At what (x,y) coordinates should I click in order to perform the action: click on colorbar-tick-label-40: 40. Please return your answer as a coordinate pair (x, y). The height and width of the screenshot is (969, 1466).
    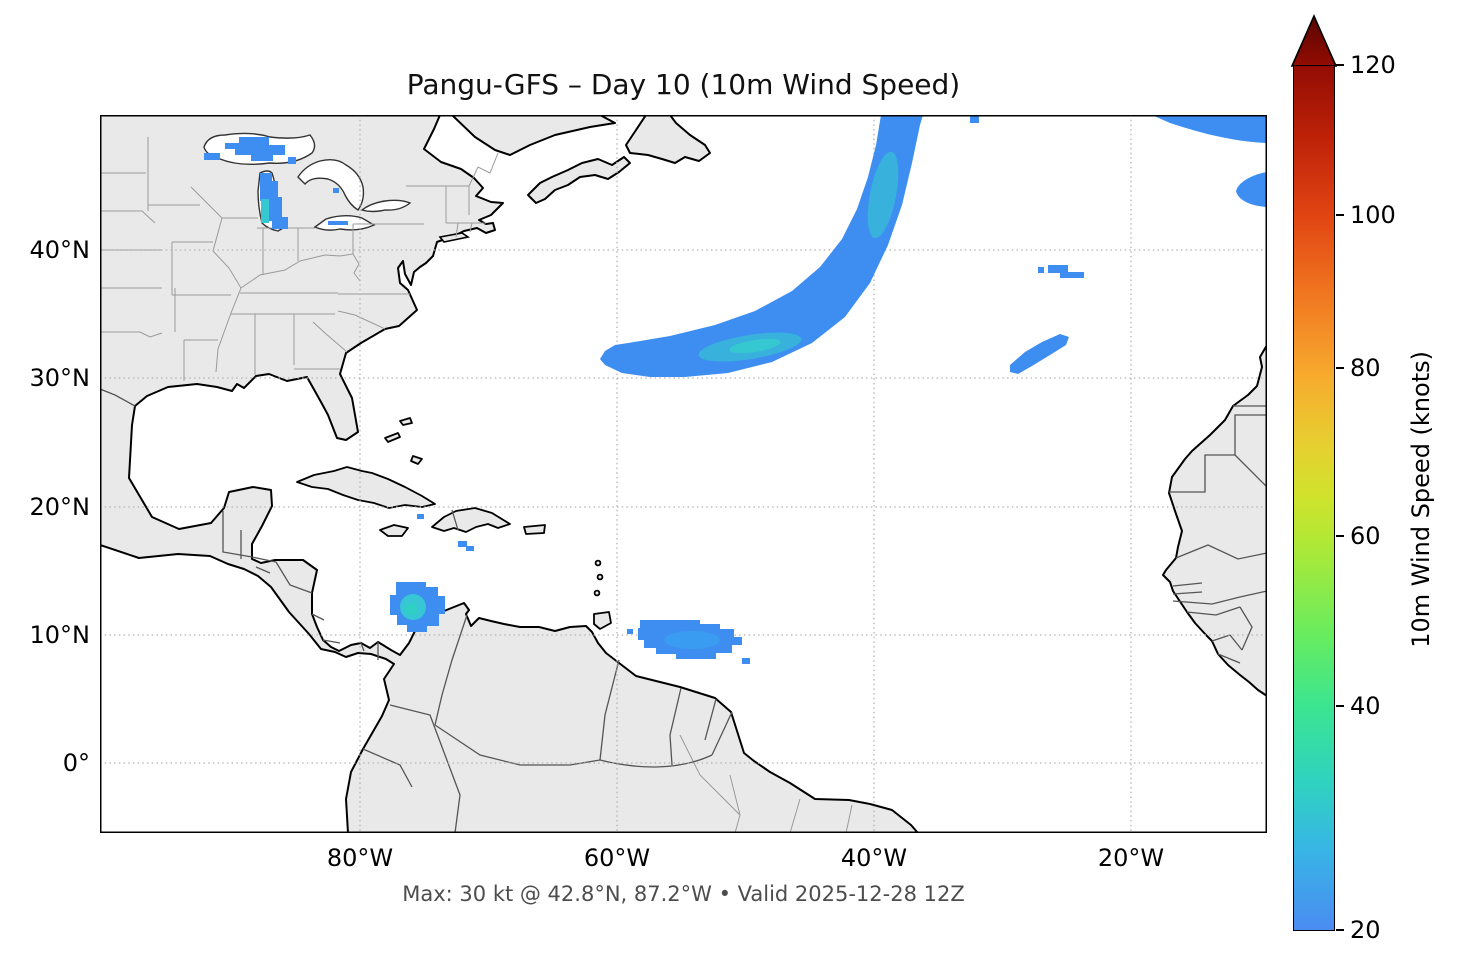
    Looking at the image, I should click on (1365, 706).